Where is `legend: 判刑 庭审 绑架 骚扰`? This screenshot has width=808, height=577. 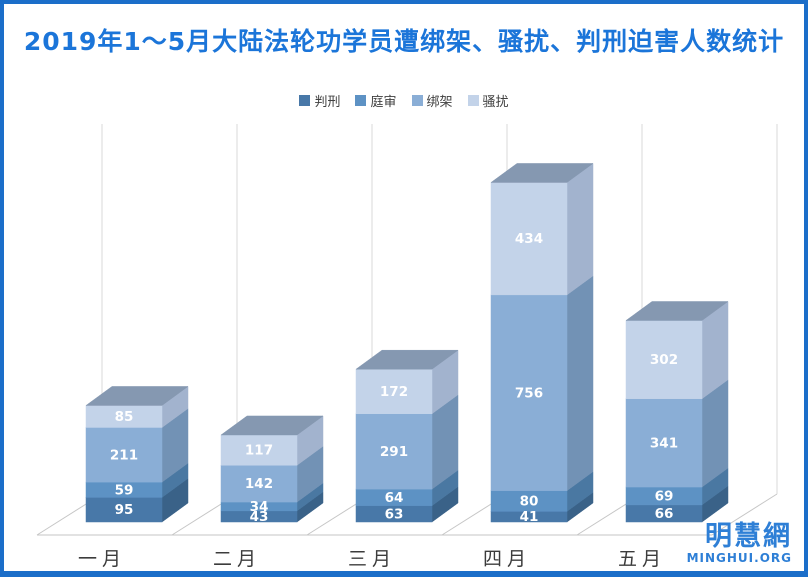
legend: 判刑 庭审 绑架 骚扰 is located at coordinates (404, 100).